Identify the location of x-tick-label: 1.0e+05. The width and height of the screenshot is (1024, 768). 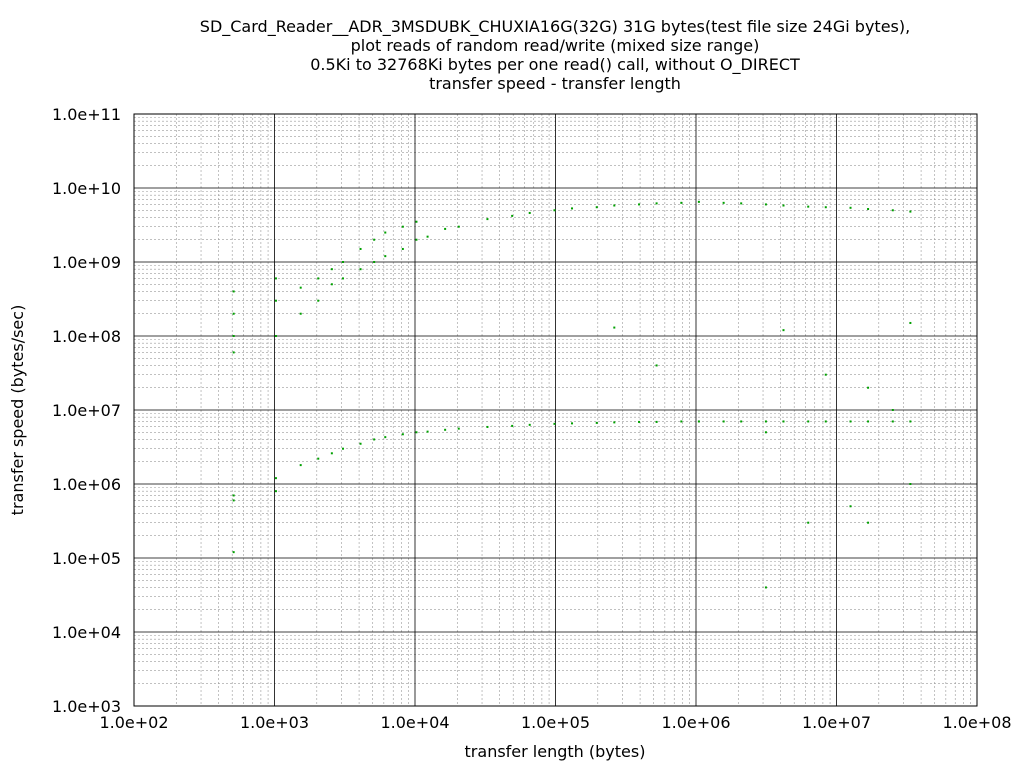
(555, 722).